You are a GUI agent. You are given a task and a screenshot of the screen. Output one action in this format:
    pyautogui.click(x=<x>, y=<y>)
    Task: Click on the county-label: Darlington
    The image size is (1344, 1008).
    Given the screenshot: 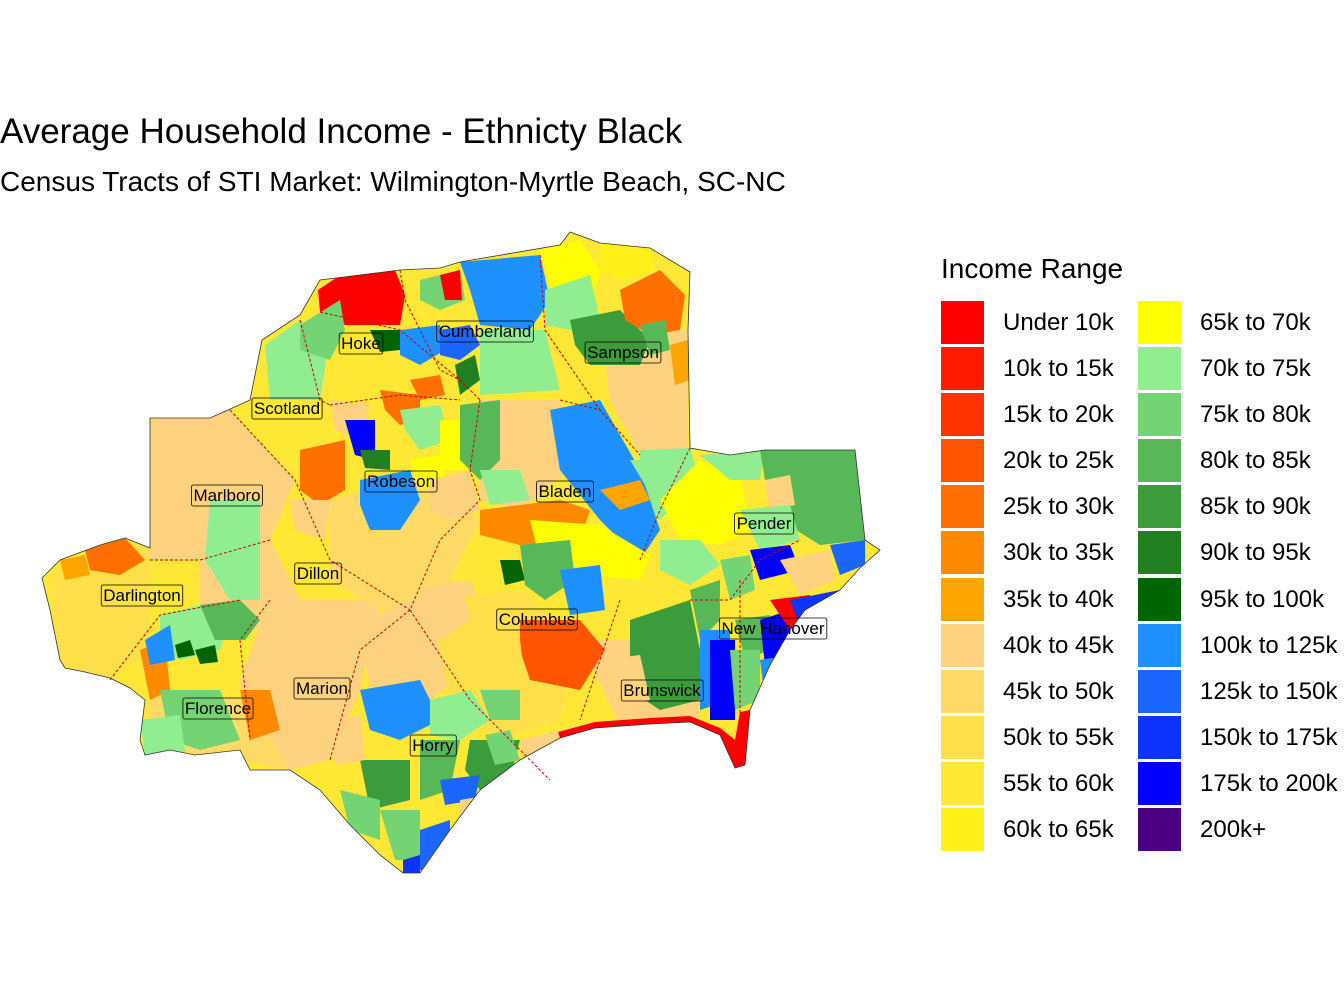 What is the action you would take?
    pyautogui.click(x=142, y=595)
    